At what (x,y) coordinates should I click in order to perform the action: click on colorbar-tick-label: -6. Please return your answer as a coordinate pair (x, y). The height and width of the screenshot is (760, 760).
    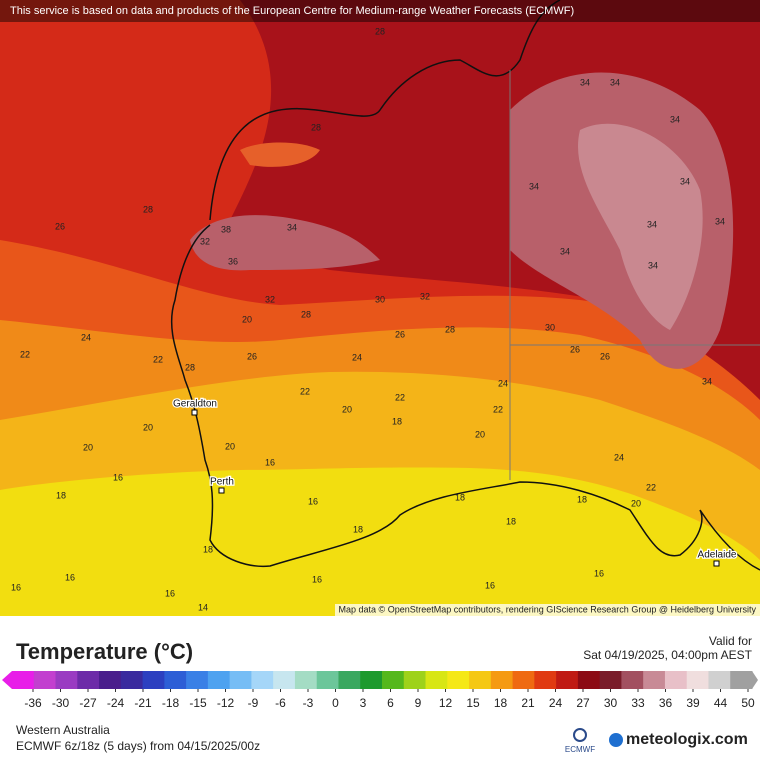
    Looking at the image, I should click on (280, 703).